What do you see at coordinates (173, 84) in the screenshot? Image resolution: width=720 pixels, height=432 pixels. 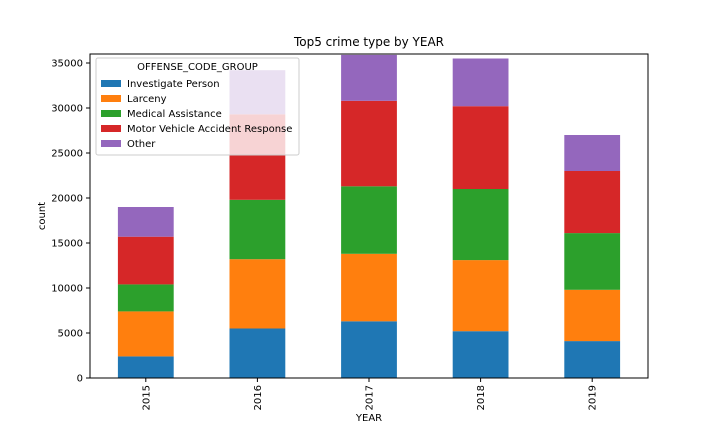 I see `legend-label-investigate-person: Investigate Person` at bounding box center [173, 84].